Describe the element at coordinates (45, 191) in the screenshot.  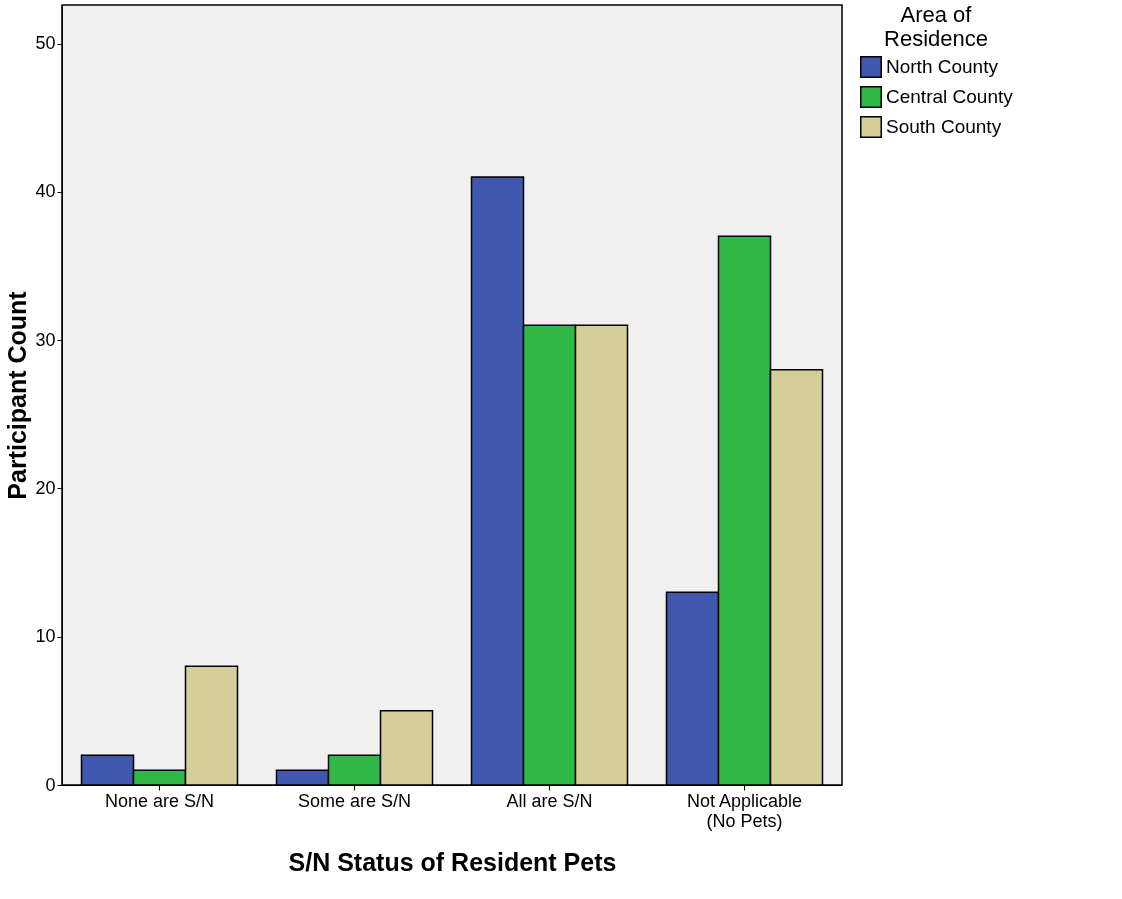
I see `y-tick-label: 40` at that location.